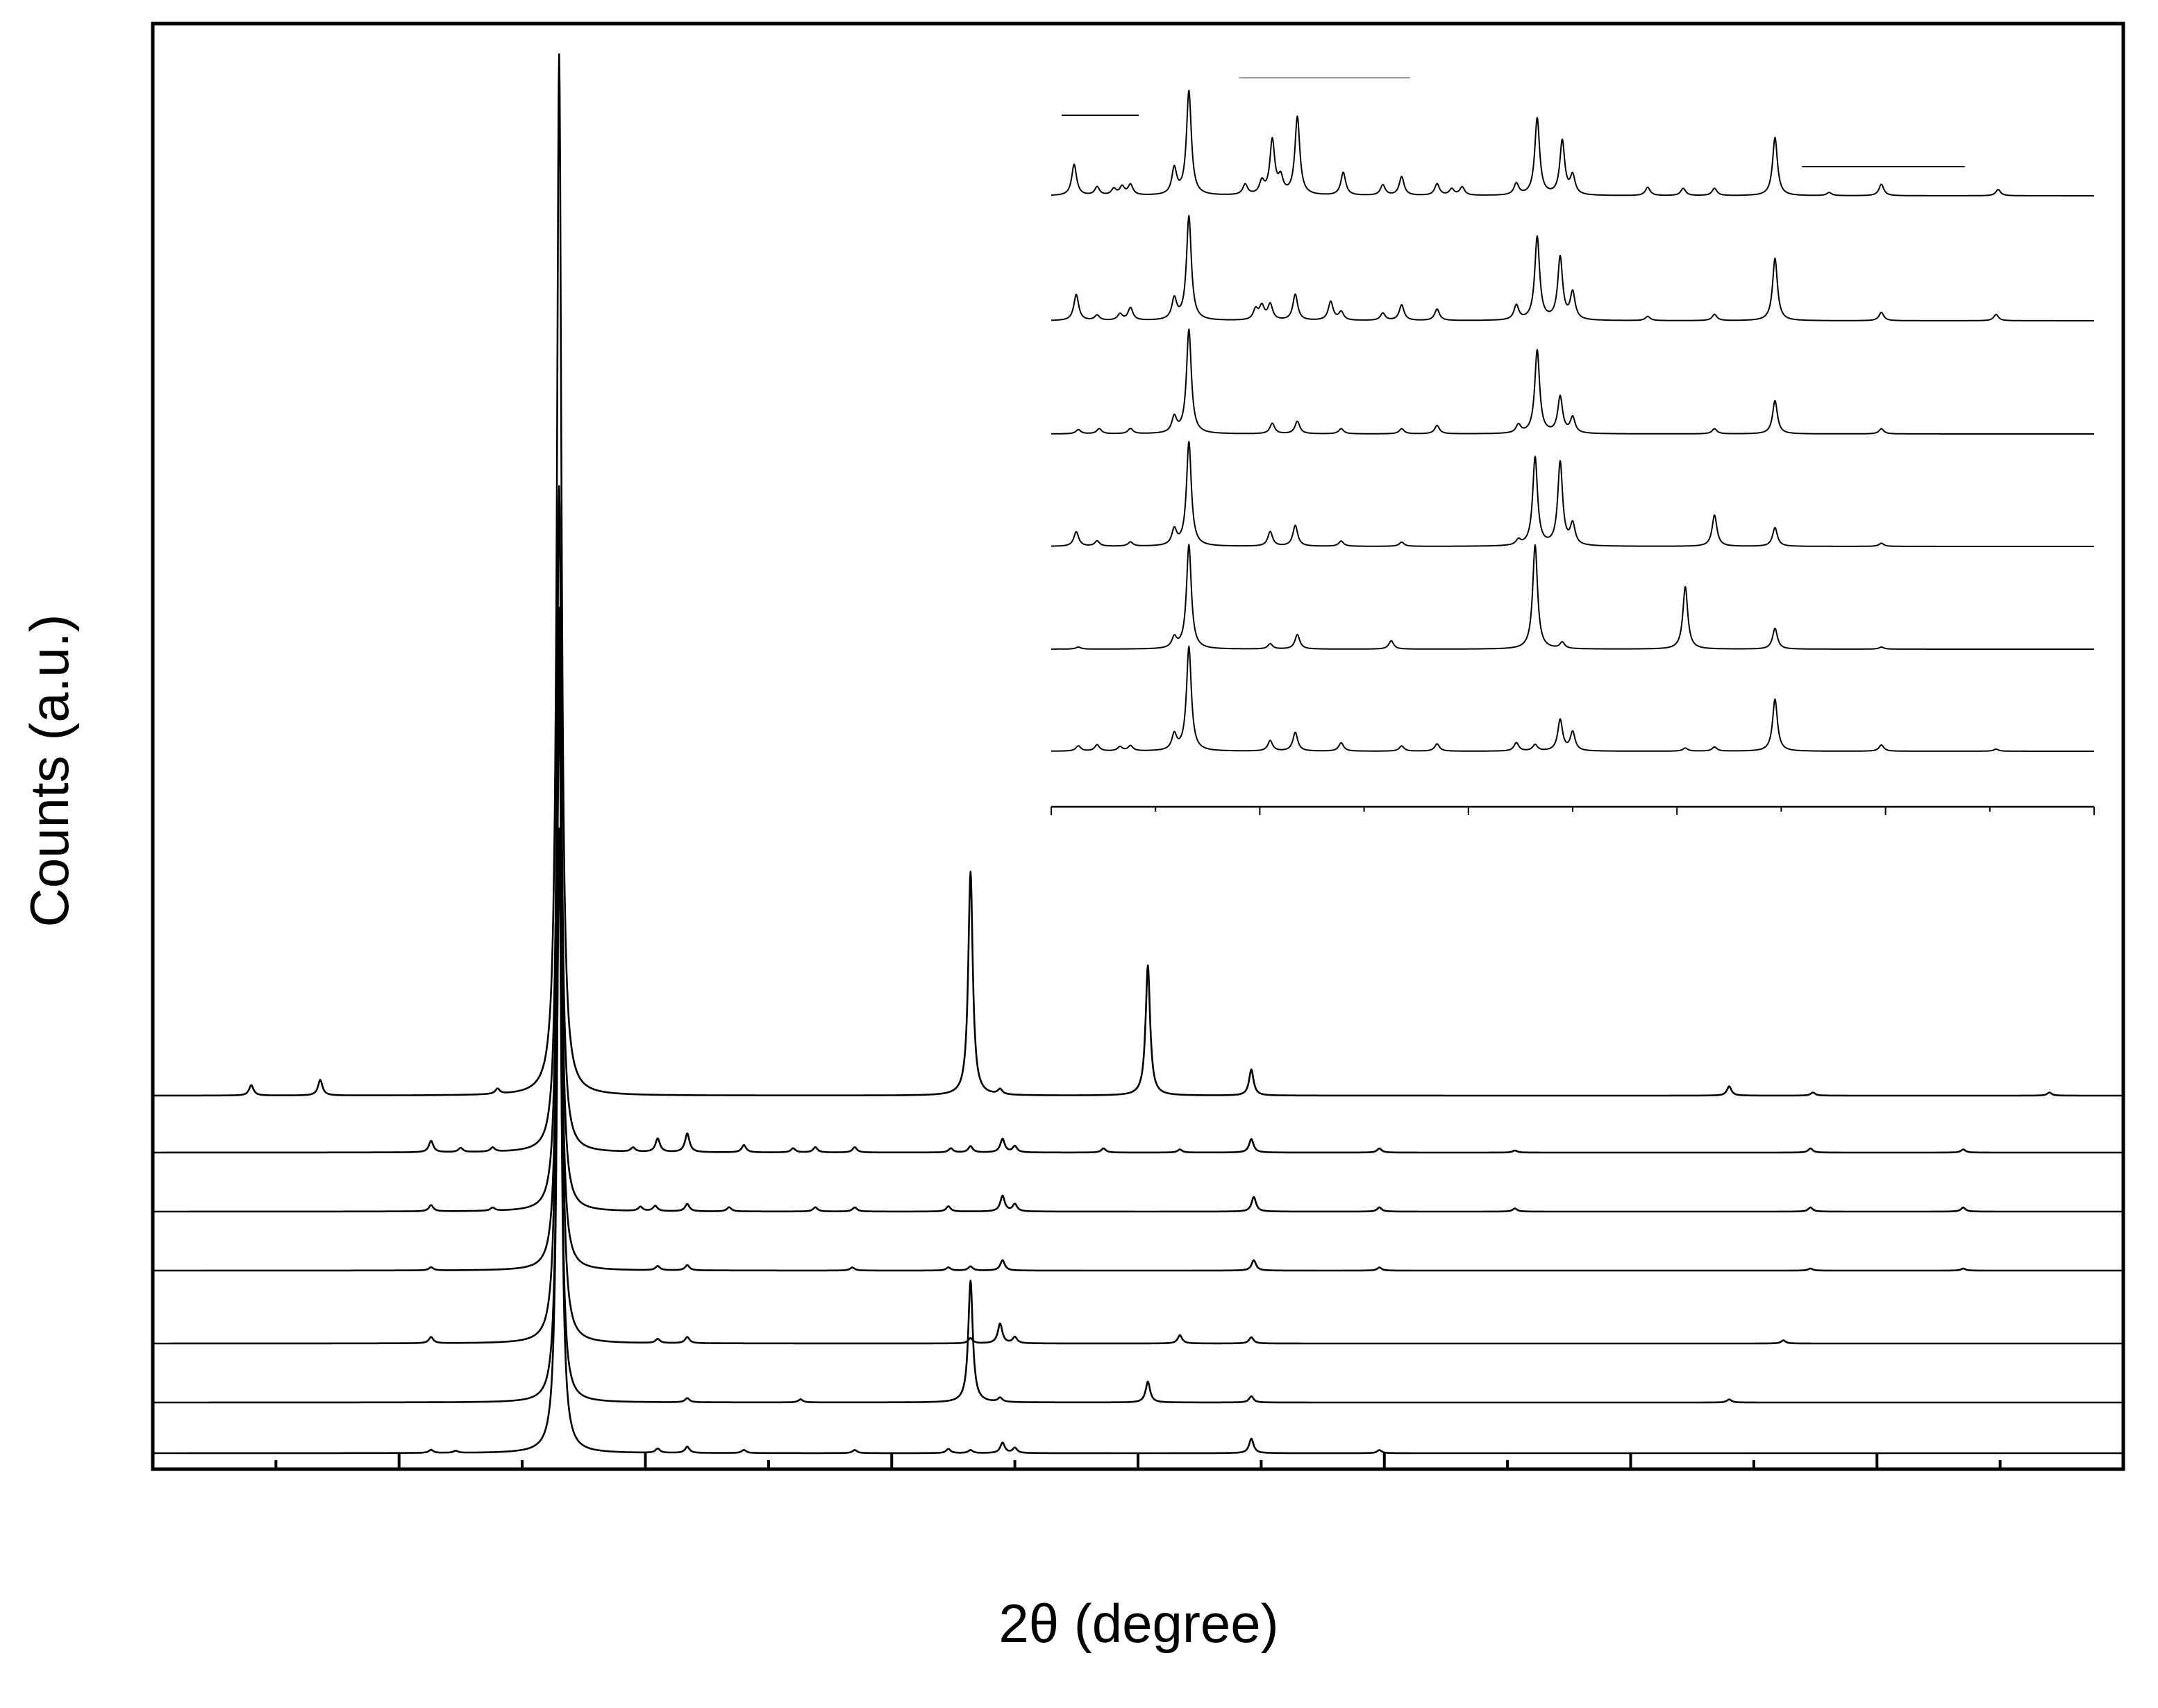 The height and width of the screenshot is (1708, 2158). Describe the element at coordinates (1573, 268) in the screenshot. I see `inset-series-line-5b` at that location.